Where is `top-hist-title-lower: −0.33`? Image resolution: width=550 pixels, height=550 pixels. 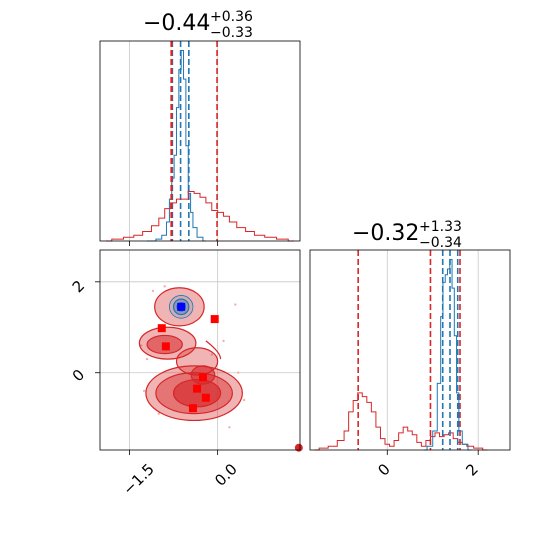
top-hist-title-lower: −0.33 is located at coordinates (231, 33).